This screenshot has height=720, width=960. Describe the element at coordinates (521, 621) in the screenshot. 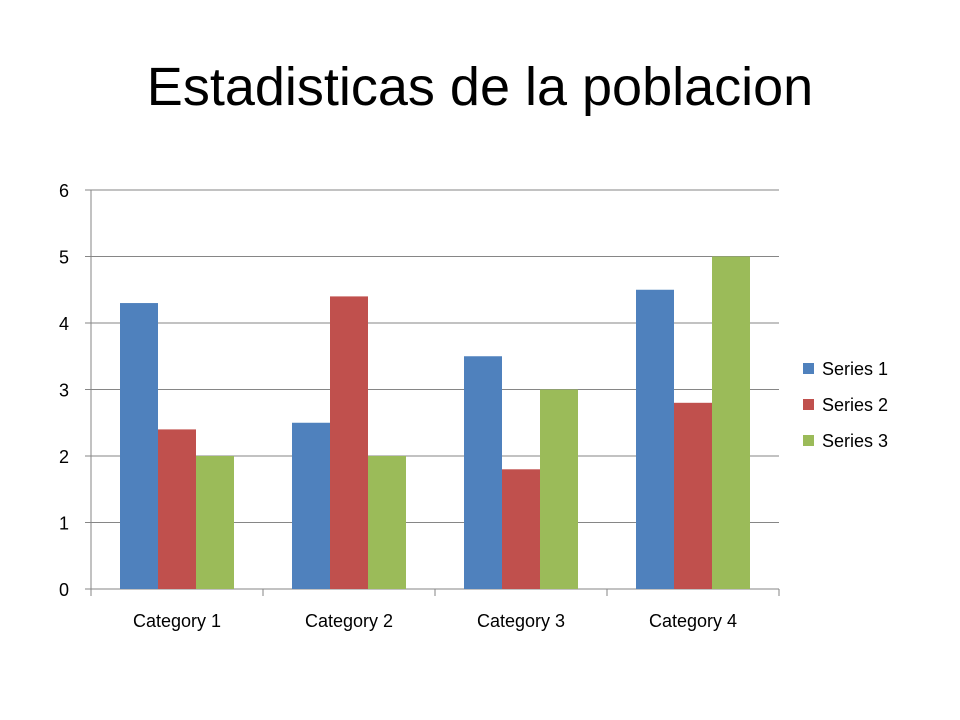

I see `x-tick-label: Category 3` at that location.